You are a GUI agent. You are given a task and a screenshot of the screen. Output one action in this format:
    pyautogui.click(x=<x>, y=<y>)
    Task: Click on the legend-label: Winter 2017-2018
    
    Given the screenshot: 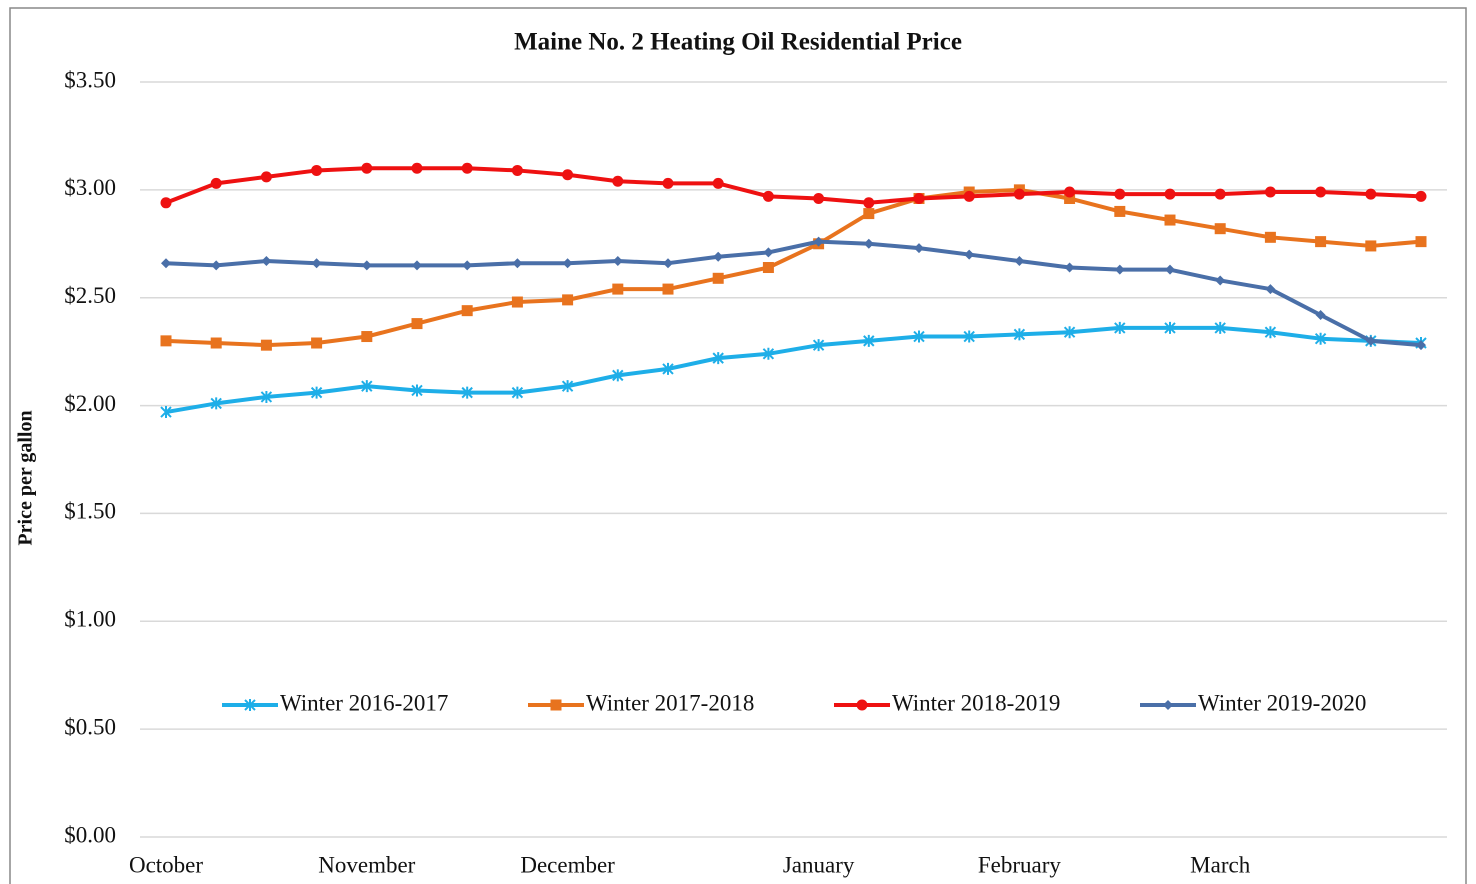 What is the action you would take?
    pyautogui.click(x=670, y=702)
    